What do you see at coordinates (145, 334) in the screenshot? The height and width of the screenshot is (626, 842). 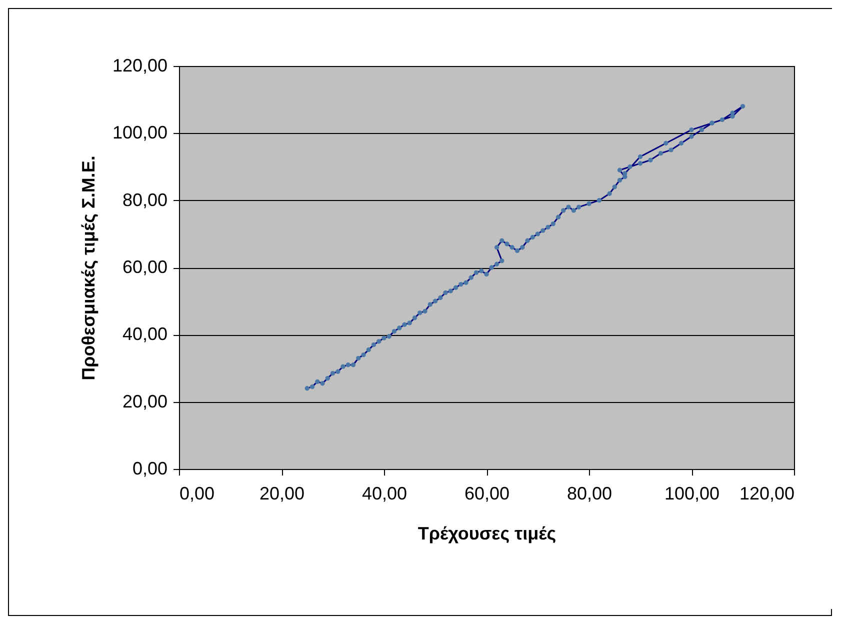 I see `y-tick-label: 40,00` at bounding box center [145, 334].